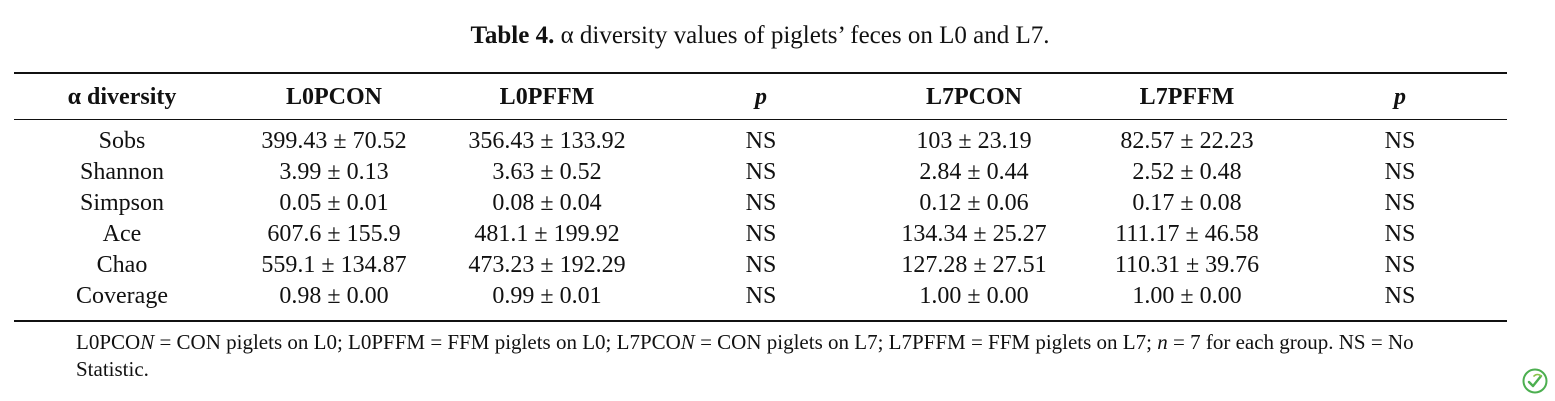  I want to click on caption-label: Table 4., so click(512, 35).